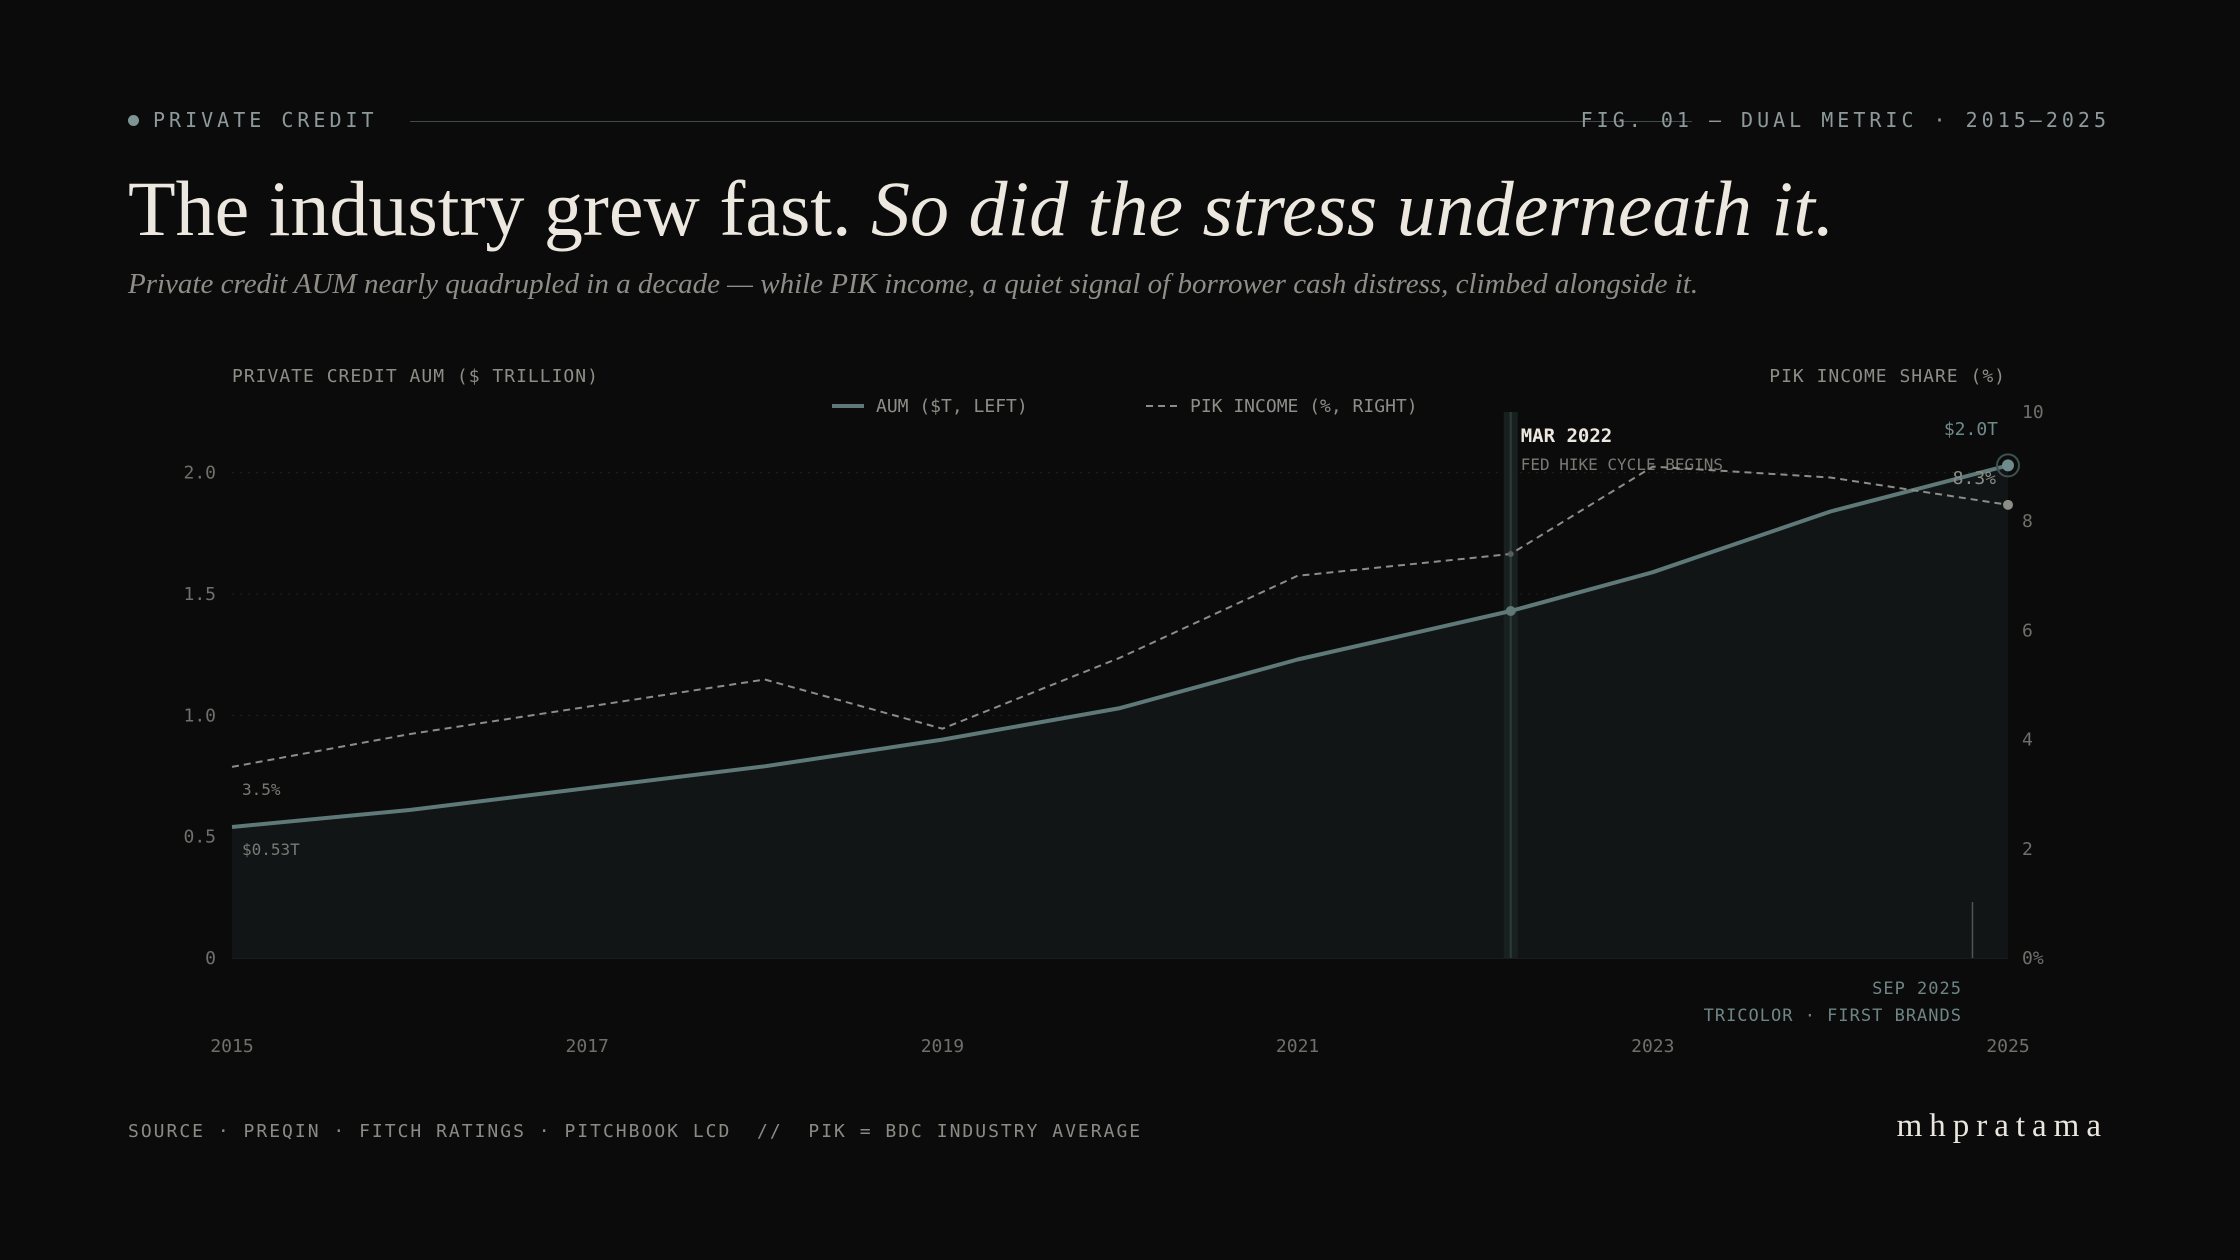 This screenshot has width=2240, height=1260. Describe the element at coordinates (1887, 376) in the screenshot. I see `right-axis-title: PIK INCOME SHARE (%)` at that location.